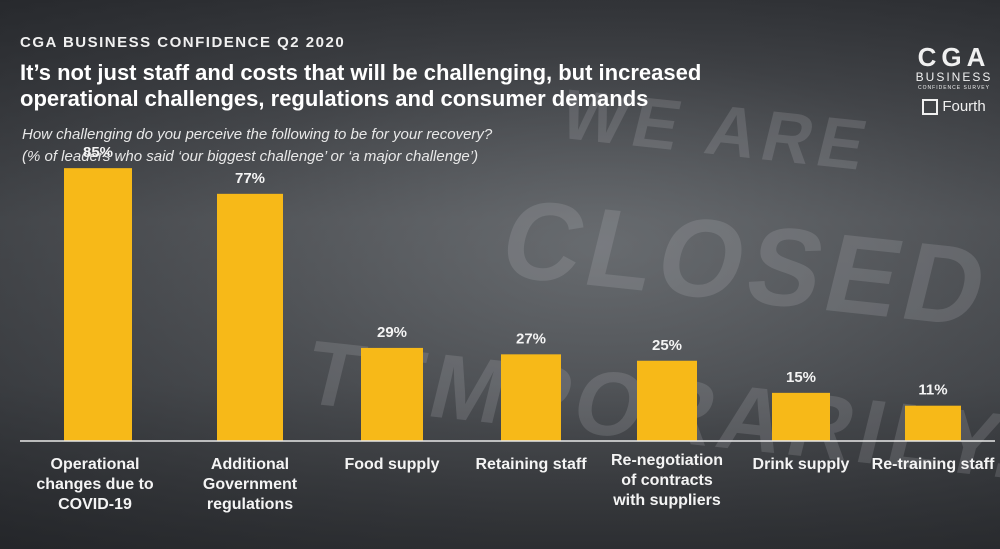 The height and width of the screenshot is (549, 1000). Describe the element at coordinates (250, 484) in the screenshot. I see `category-label-1: Additional Government regulations` at that location.